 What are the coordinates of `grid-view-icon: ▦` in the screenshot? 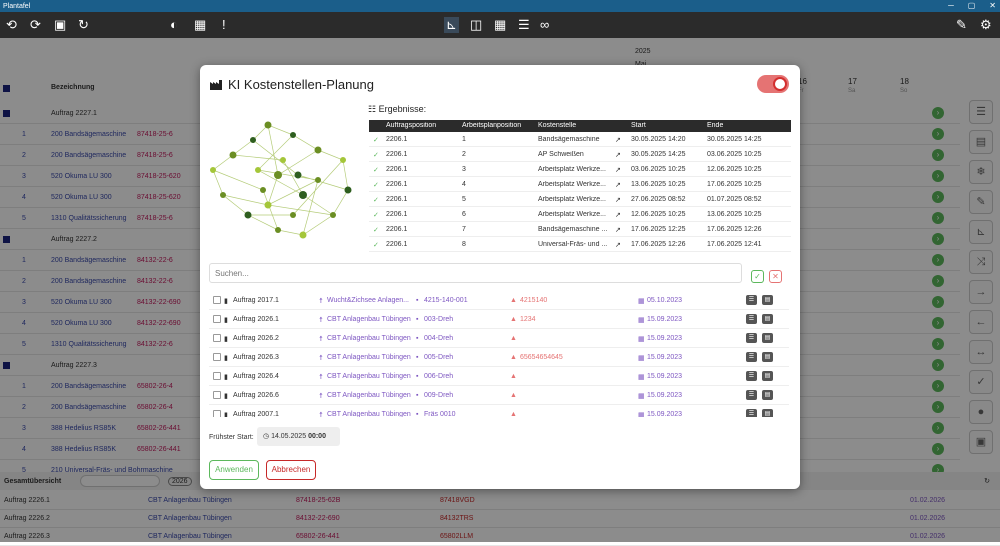 It's located at (500, 24).